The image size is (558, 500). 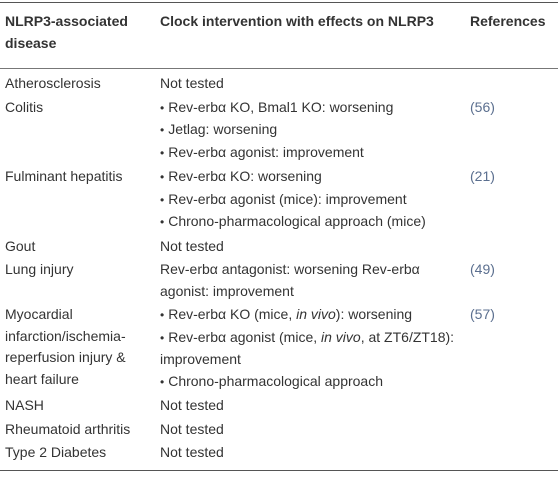 I want to click on header-cell: NLRP3-associated disease, so click(x=77, y=35).